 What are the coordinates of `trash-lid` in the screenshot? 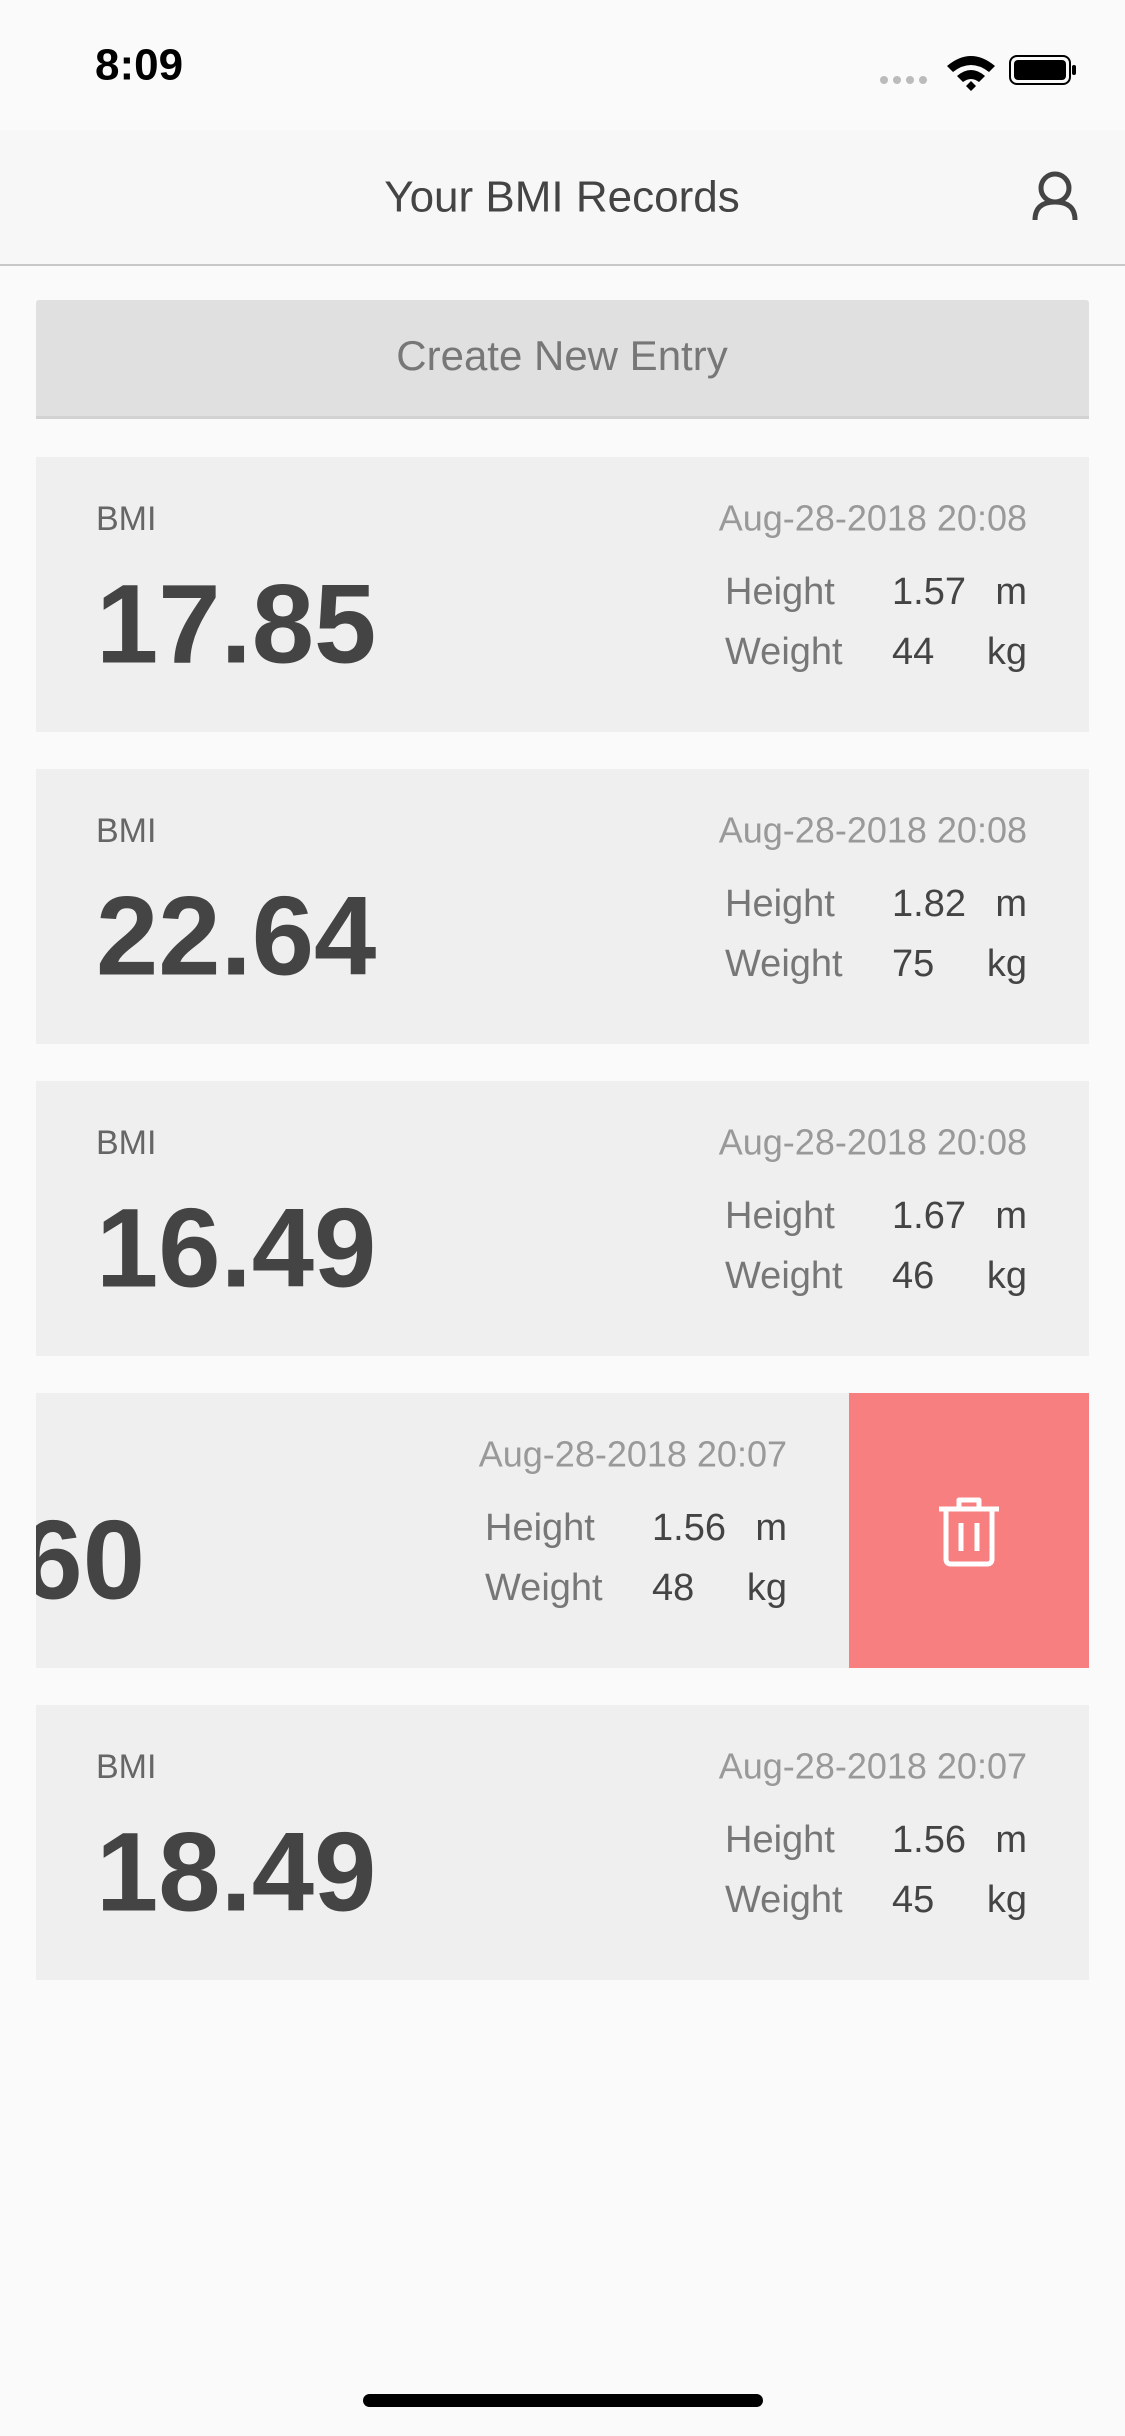 It's located at (969, 1504).